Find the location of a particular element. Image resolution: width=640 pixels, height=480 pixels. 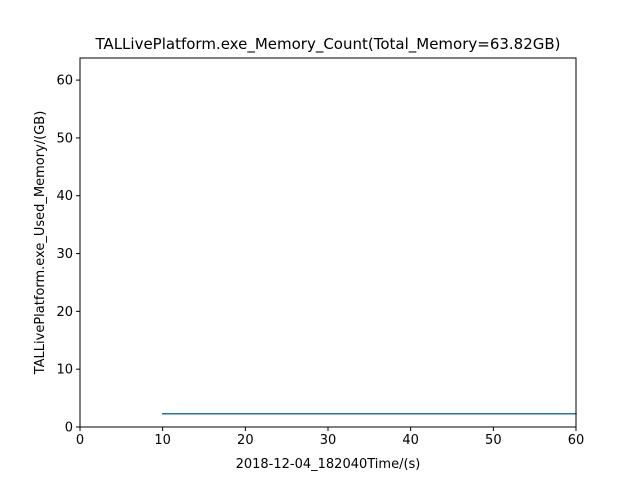

y-axis-label: TALLivePlatform.exe_Used_Memory/(GB) is located at coordinates (40, 243).